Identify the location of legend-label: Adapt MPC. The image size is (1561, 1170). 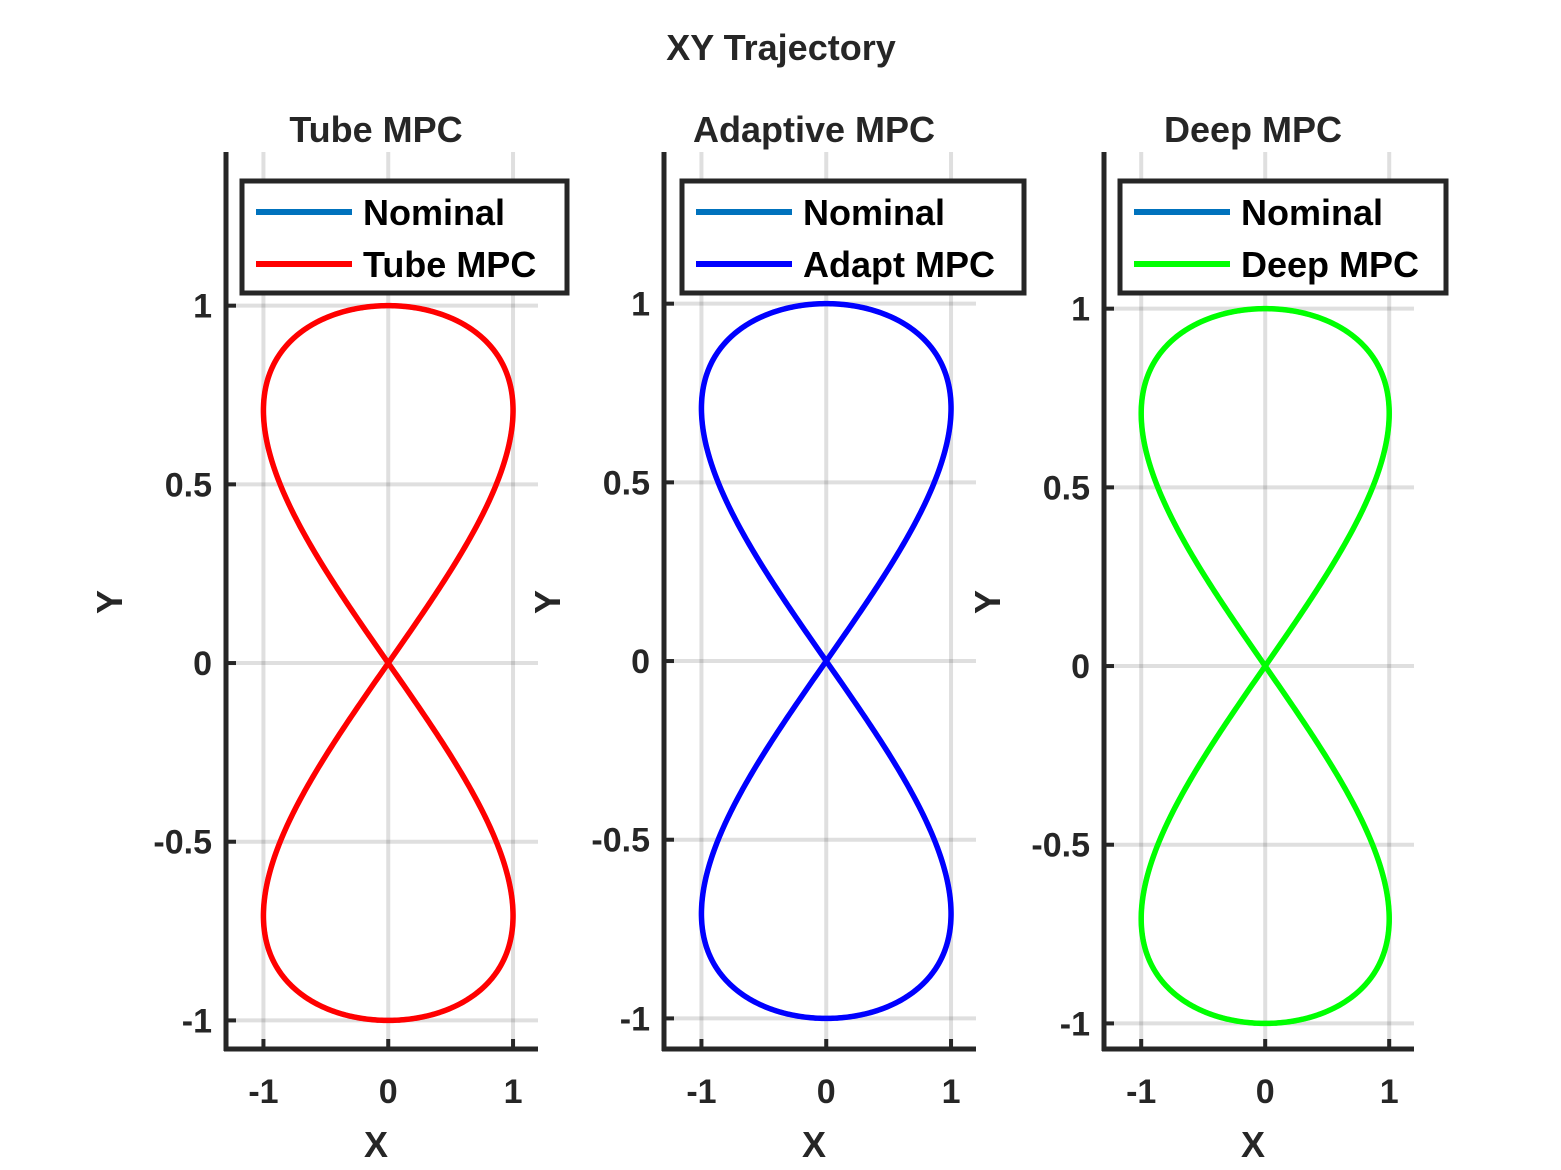
(899, 264).